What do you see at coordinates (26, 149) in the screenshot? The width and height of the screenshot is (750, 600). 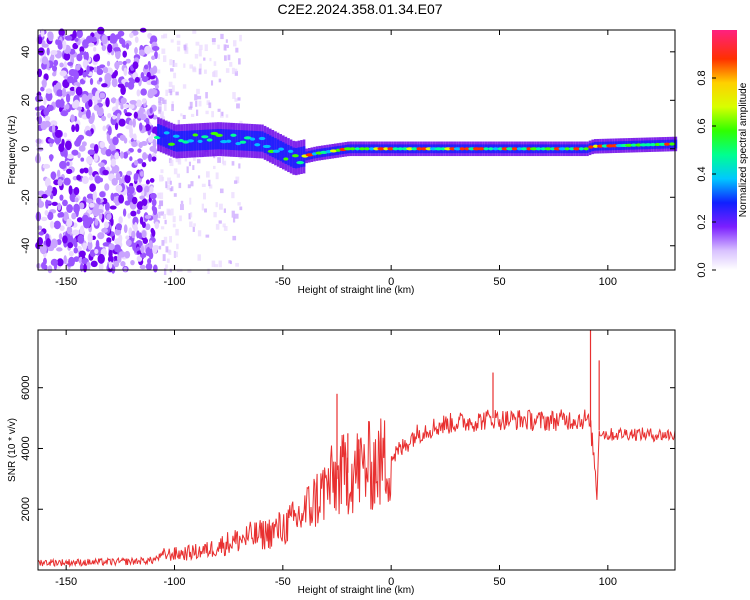 I see `y-tick-label: 0` at bounding box center [26, 149].